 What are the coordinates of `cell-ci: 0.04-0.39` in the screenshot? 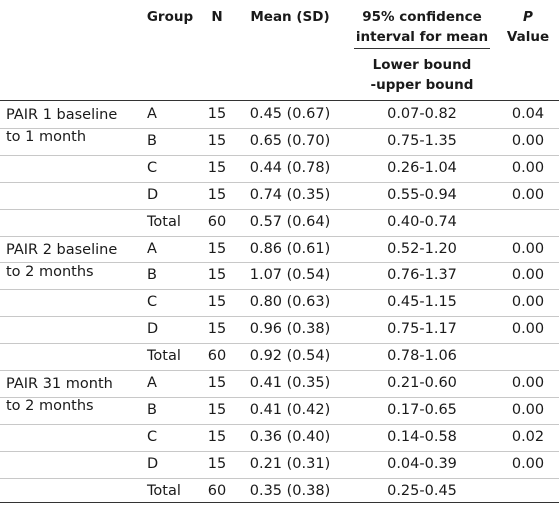 It's located at (422, 464).